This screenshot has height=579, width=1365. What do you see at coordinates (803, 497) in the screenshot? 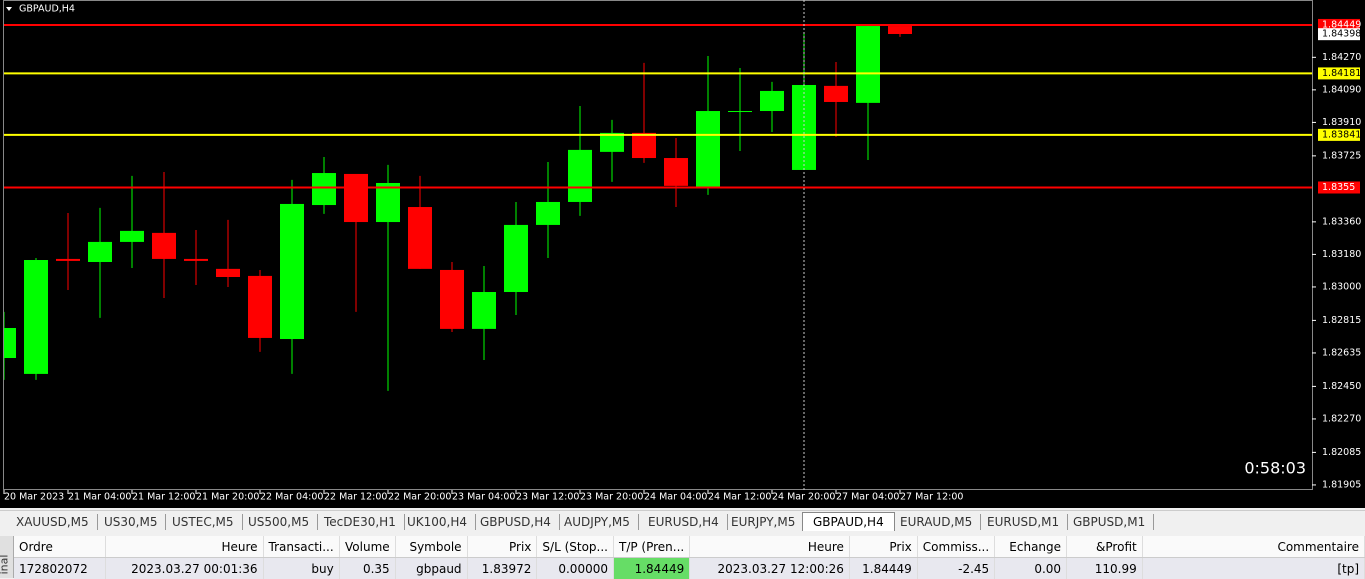
I see `x-tick-label: 24 Mar 20:00` at bounding box center [803, 497].